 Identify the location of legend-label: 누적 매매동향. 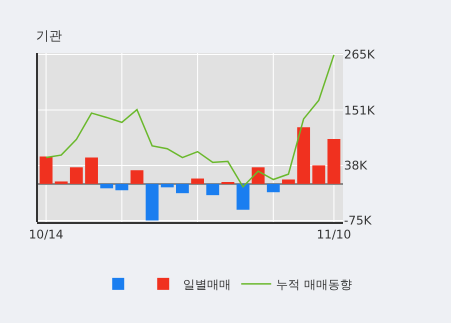
(314, 285).